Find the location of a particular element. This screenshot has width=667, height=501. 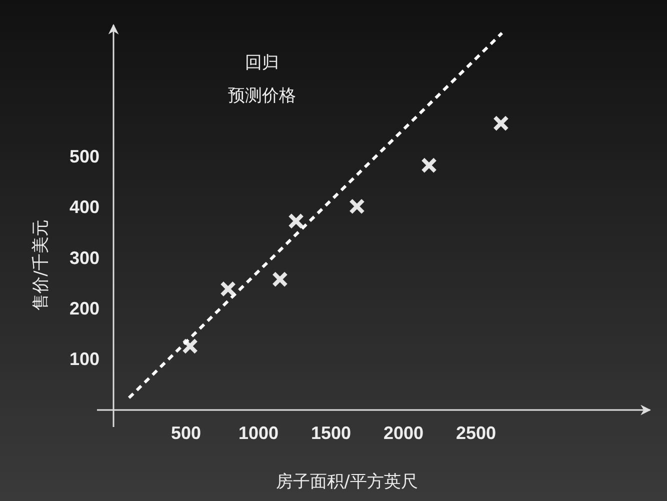

x-tick-label: 2000 is located at coordinates (403, 432).